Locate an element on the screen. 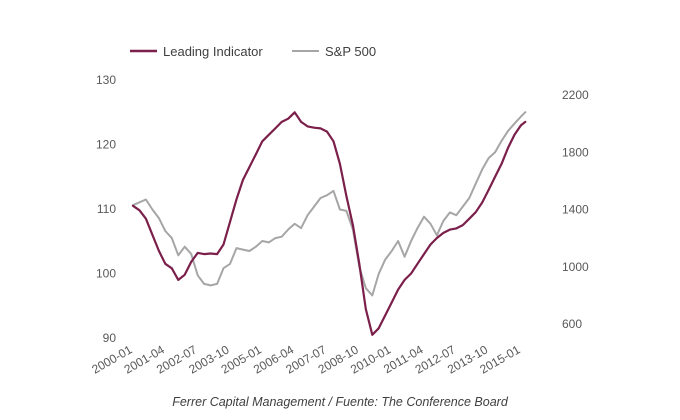  legend: Leading Indicator S&P 500 is located at coordinates (253, 51).